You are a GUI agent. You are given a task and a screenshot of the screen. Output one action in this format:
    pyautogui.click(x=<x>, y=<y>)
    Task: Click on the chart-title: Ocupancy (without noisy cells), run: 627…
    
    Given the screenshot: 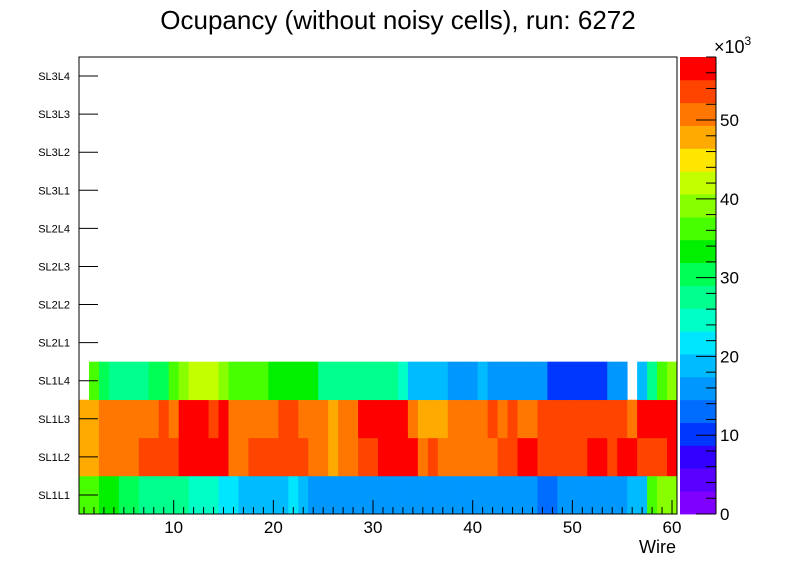 What is the action you would take?
    pyautogui.click(x=397, y=20)
    